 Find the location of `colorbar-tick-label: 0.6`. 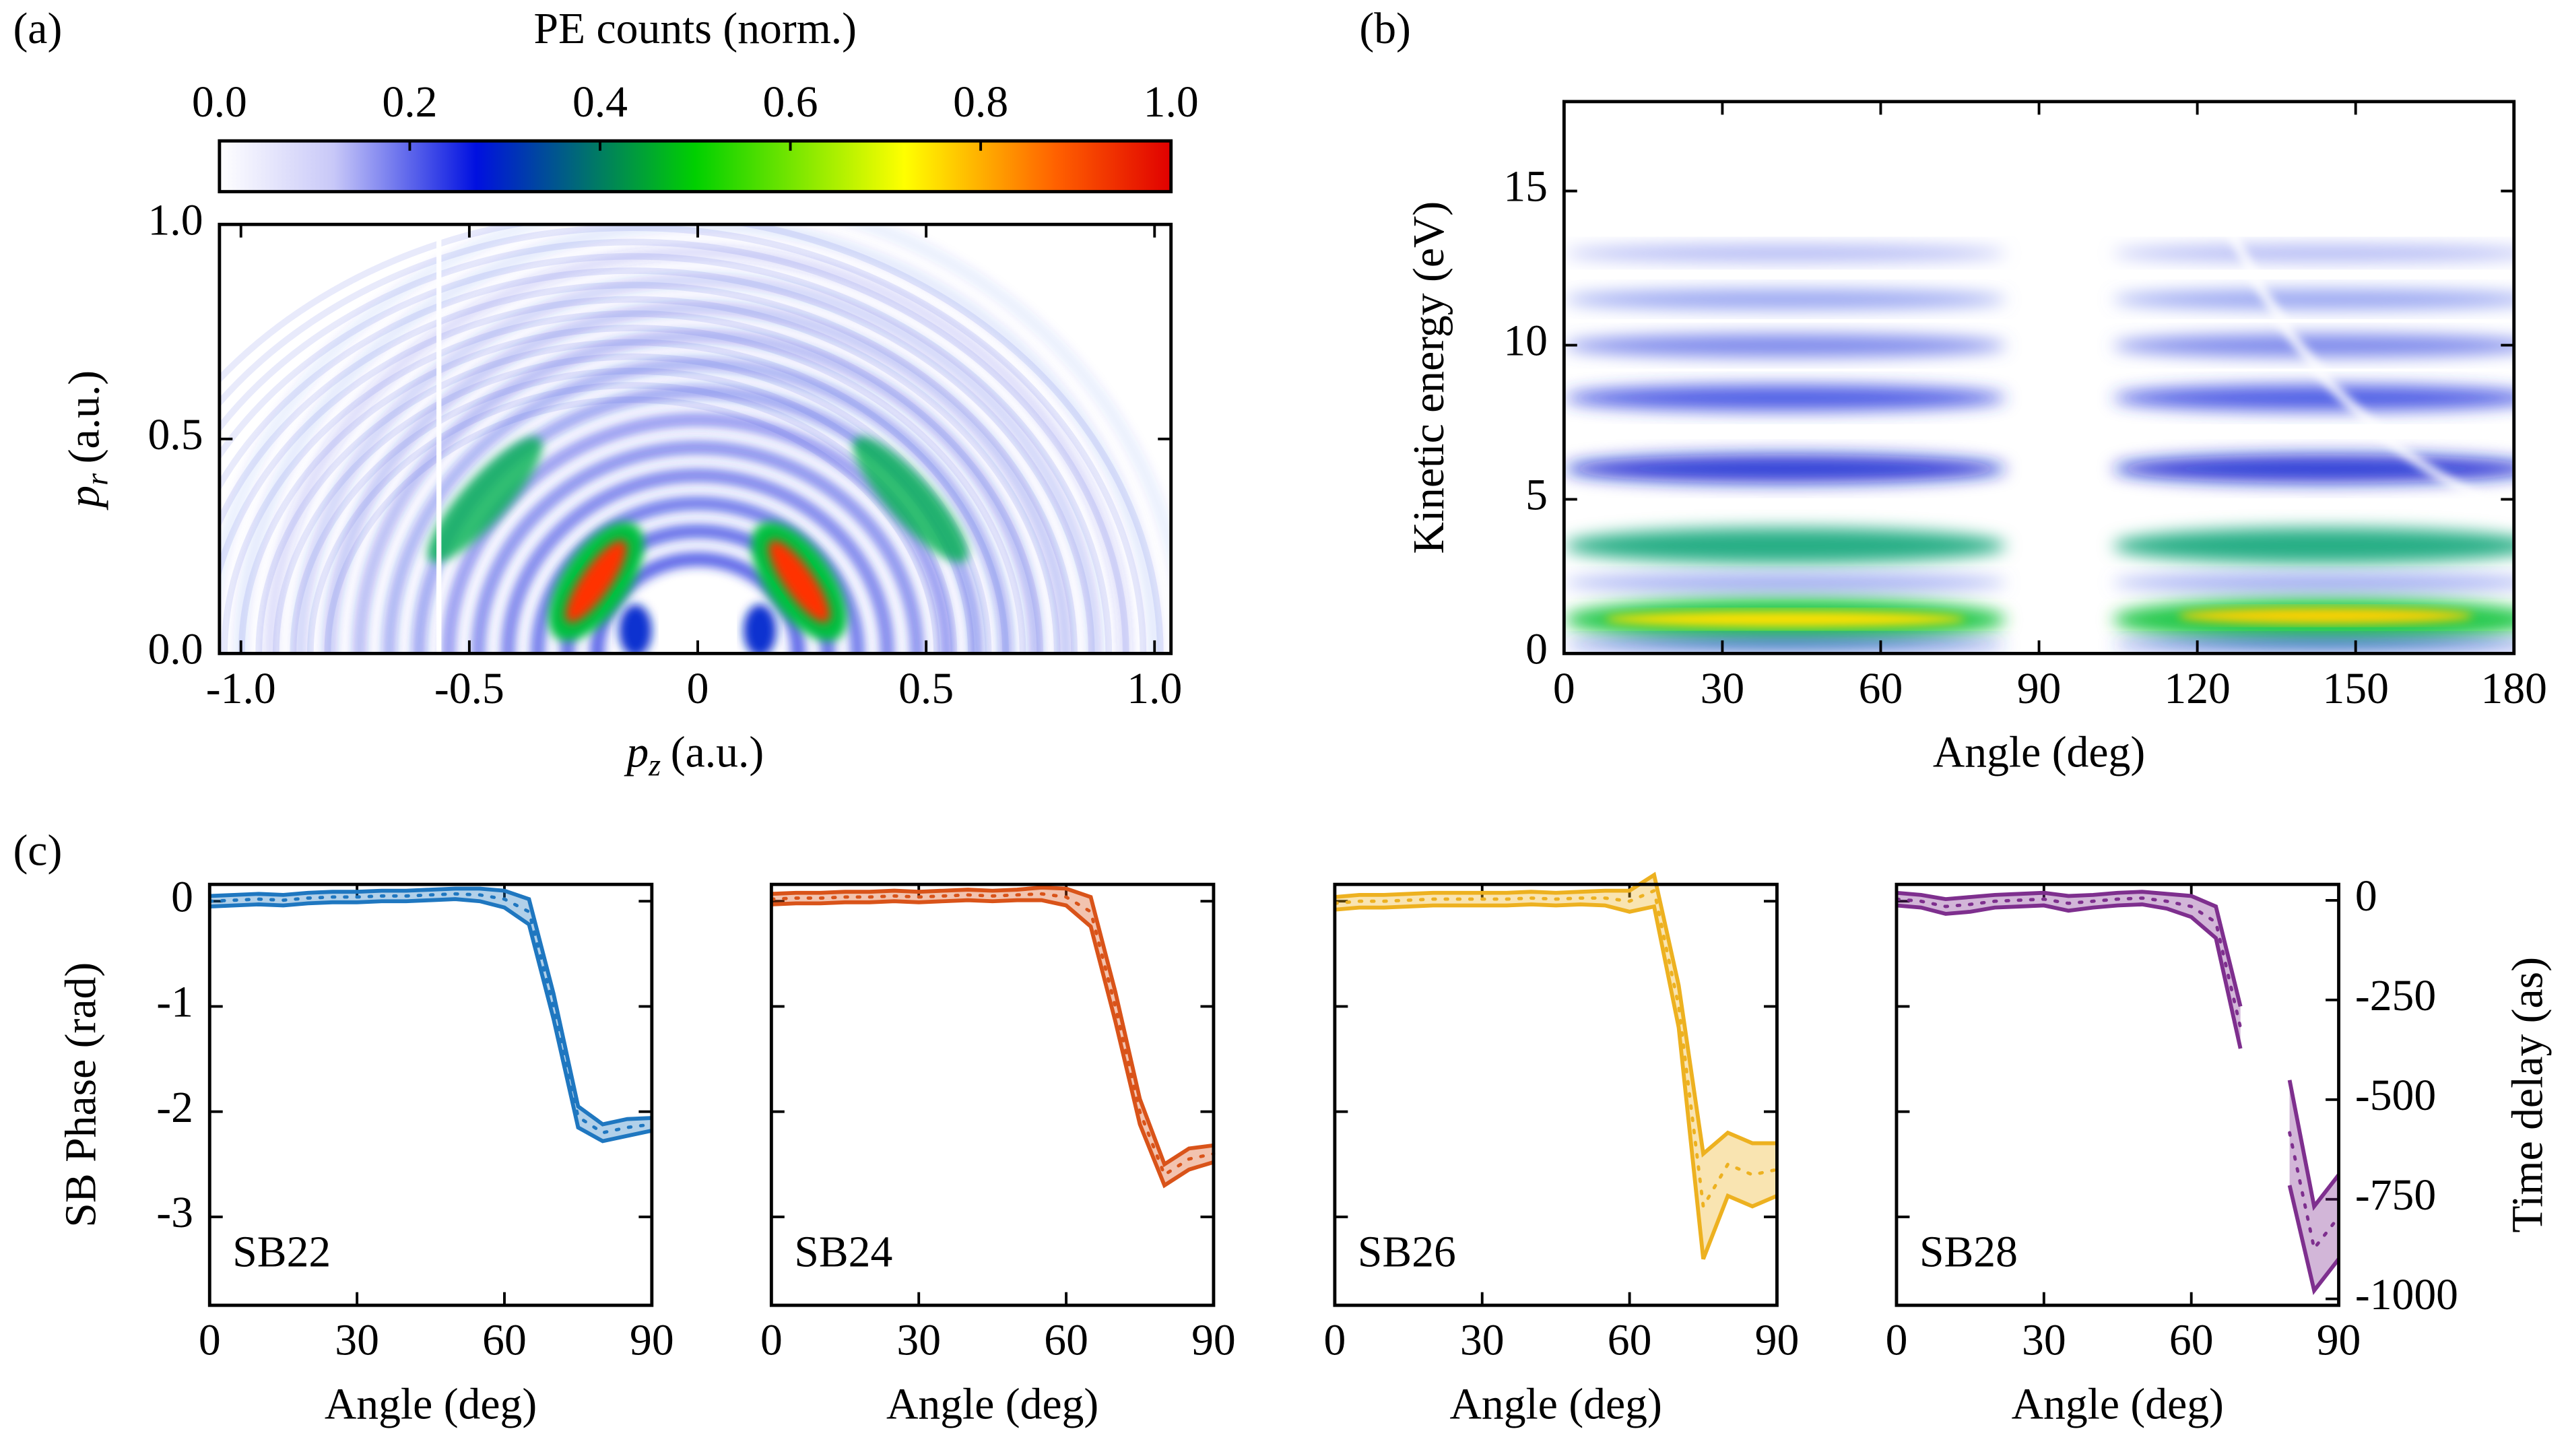

colorbar-tick-label: 0.6 is located at coordinates (790, 102).